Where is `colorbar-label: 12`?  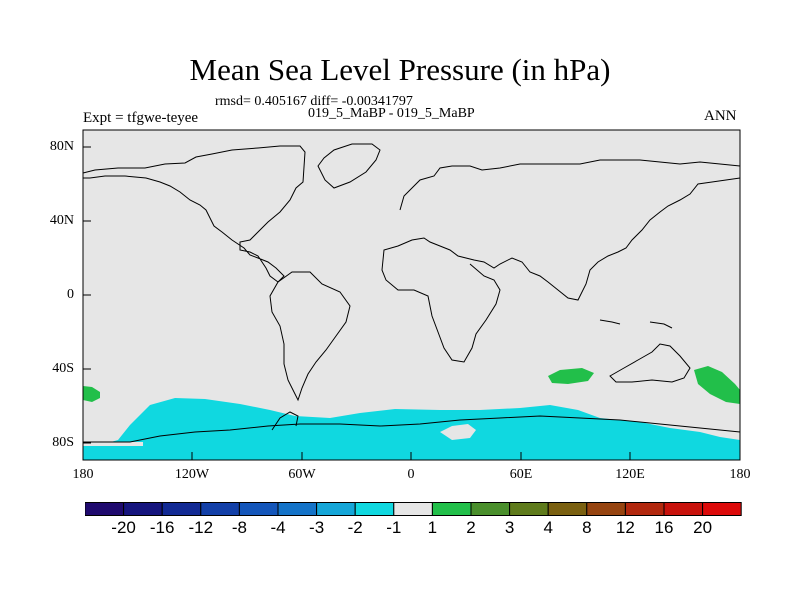
colorbar-label: 12 is located at coordinates (625, 527).